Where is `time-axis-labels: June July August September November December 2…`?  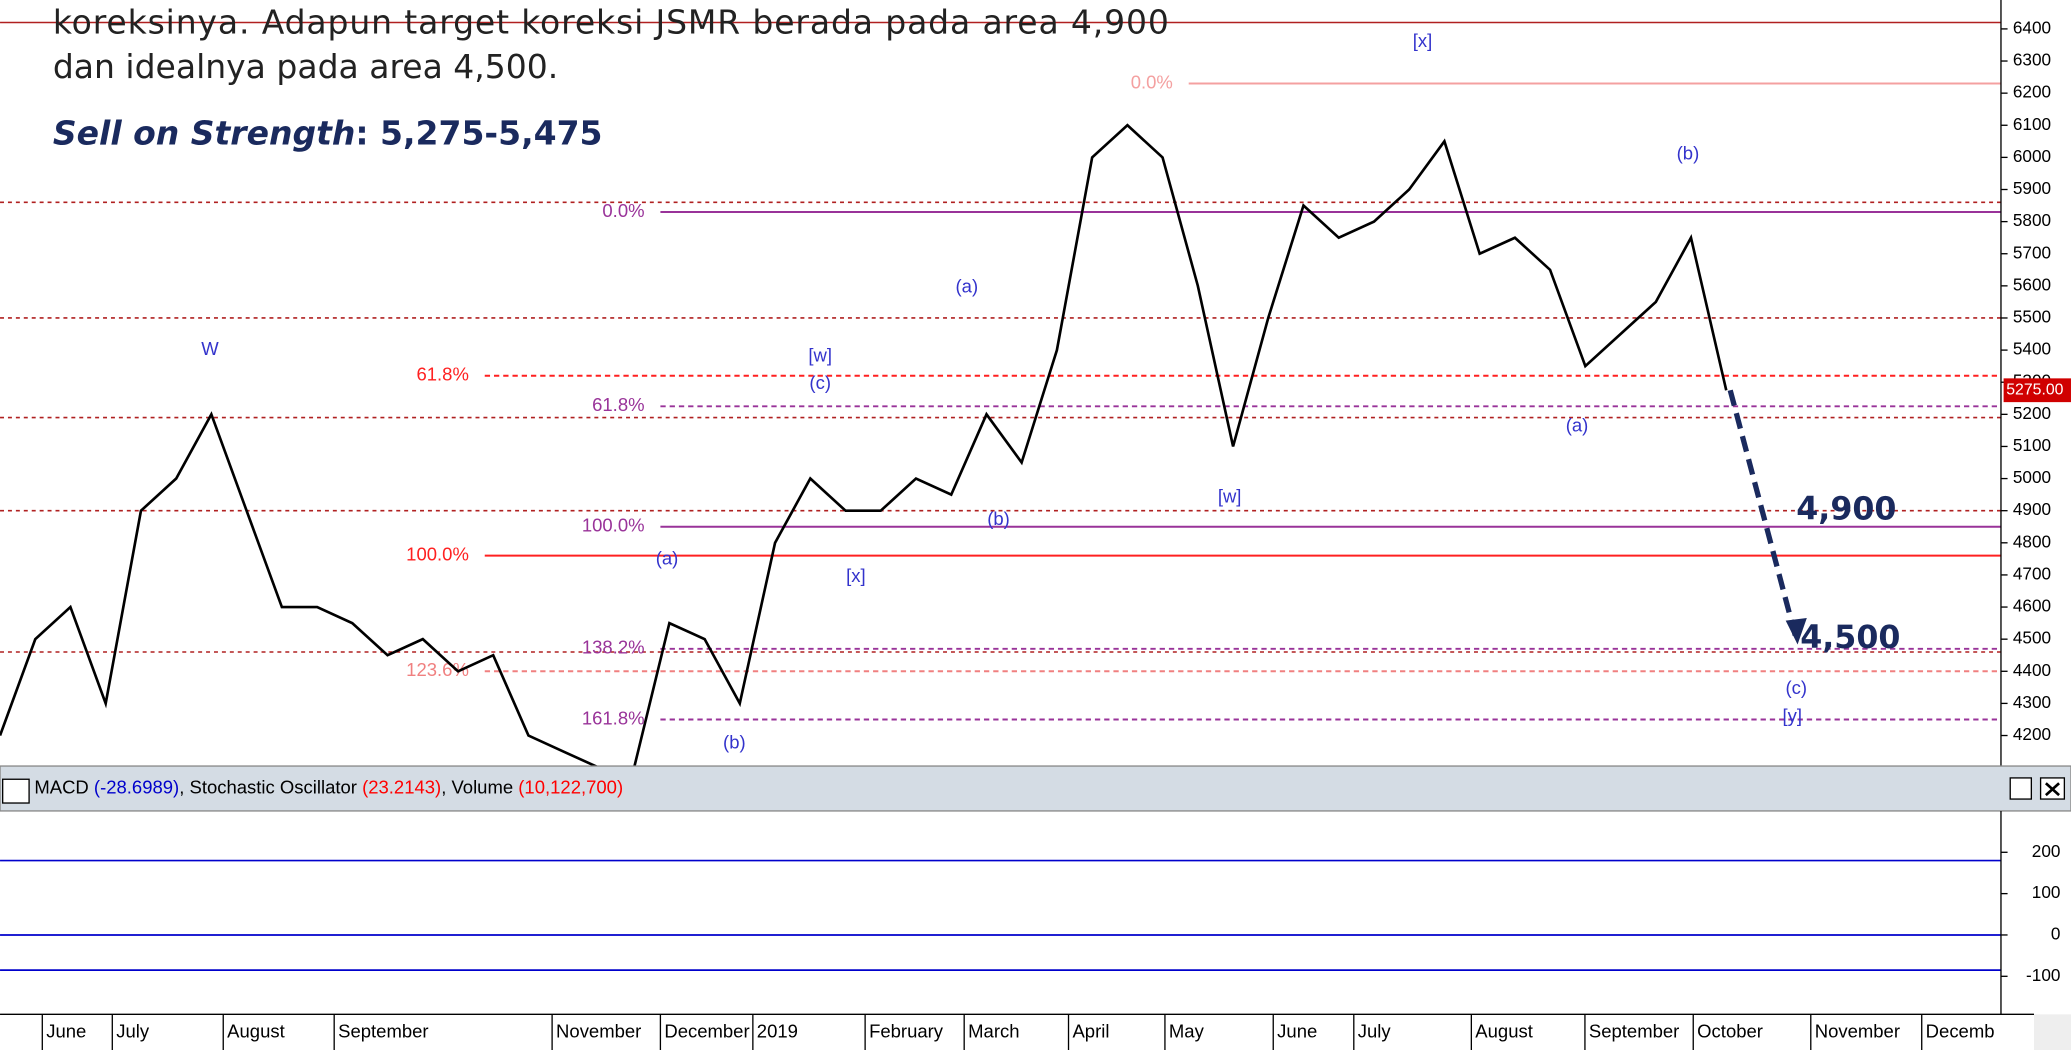
time-axis-labels: June July August September November December 2… is located at coordinates (1018, 1032).